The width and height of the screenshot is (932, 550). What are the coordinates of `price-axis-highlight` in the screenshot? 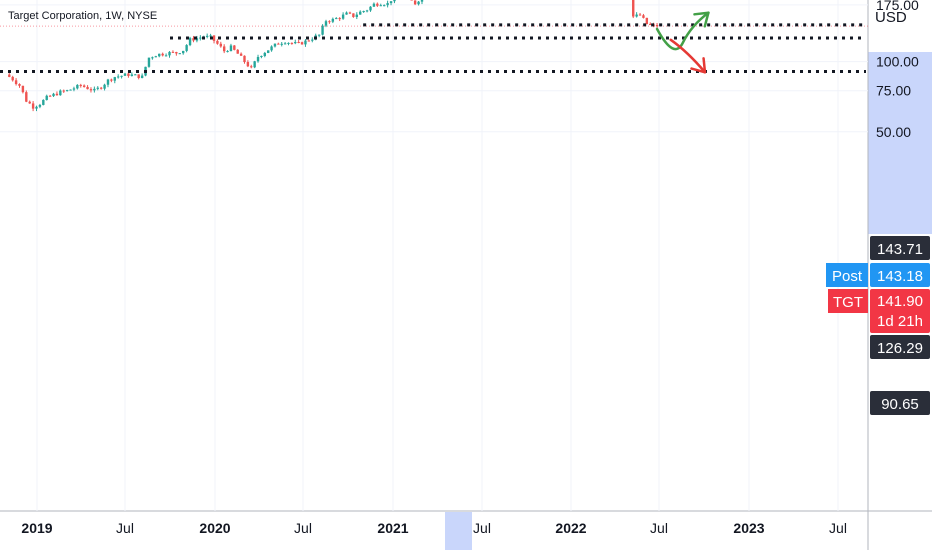 It's located at (900, 143).